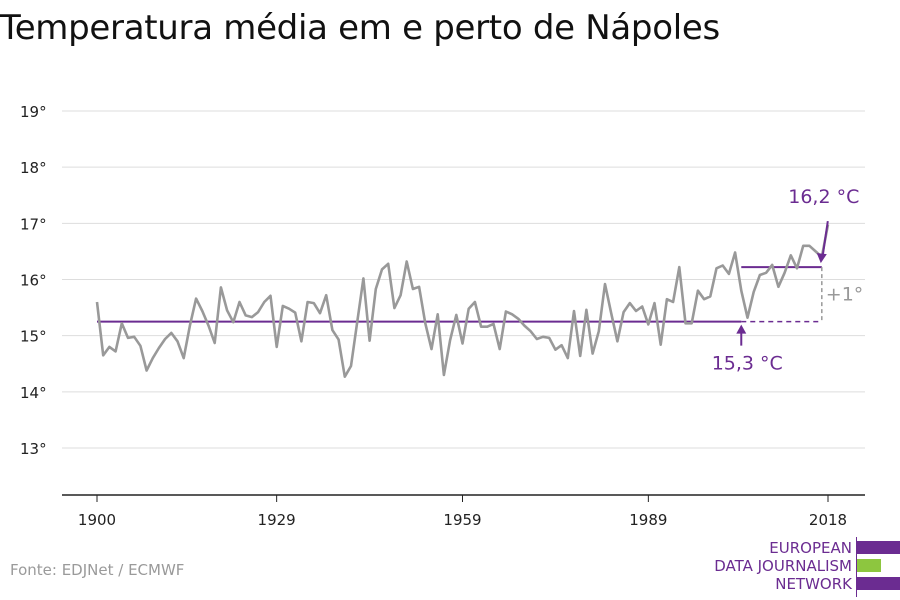 This screenshot has height=600, width=900. I want to click on logo-line-3: NETWORK, so click(813, 584).